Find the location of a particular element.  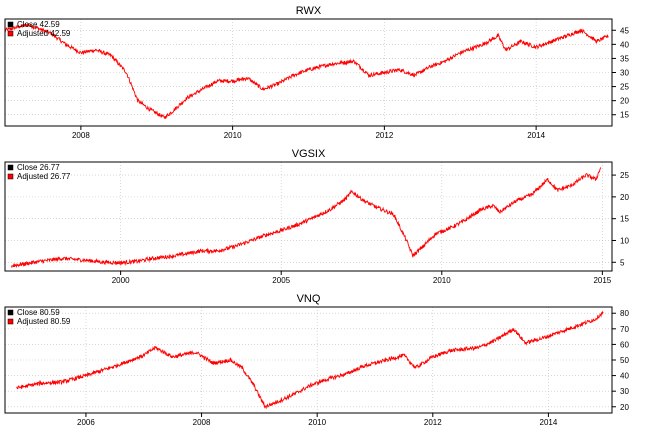

x-tick-label: 2006 is located at coordinates (86, 422).